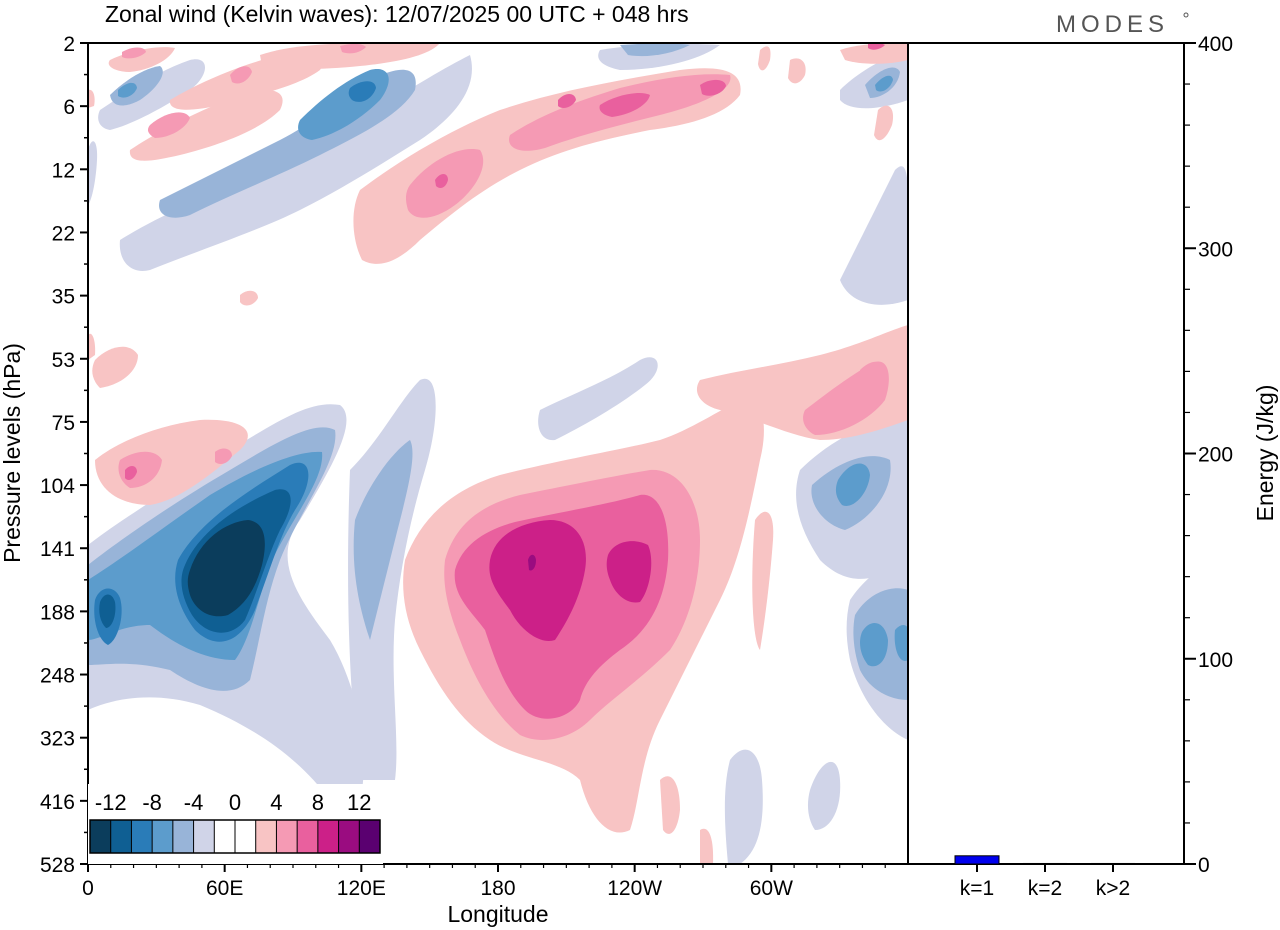 Image resolution: width=1280 pixels, height=930 pixels. I want to click on pressure-tick-label: 53, so click(63, 360).